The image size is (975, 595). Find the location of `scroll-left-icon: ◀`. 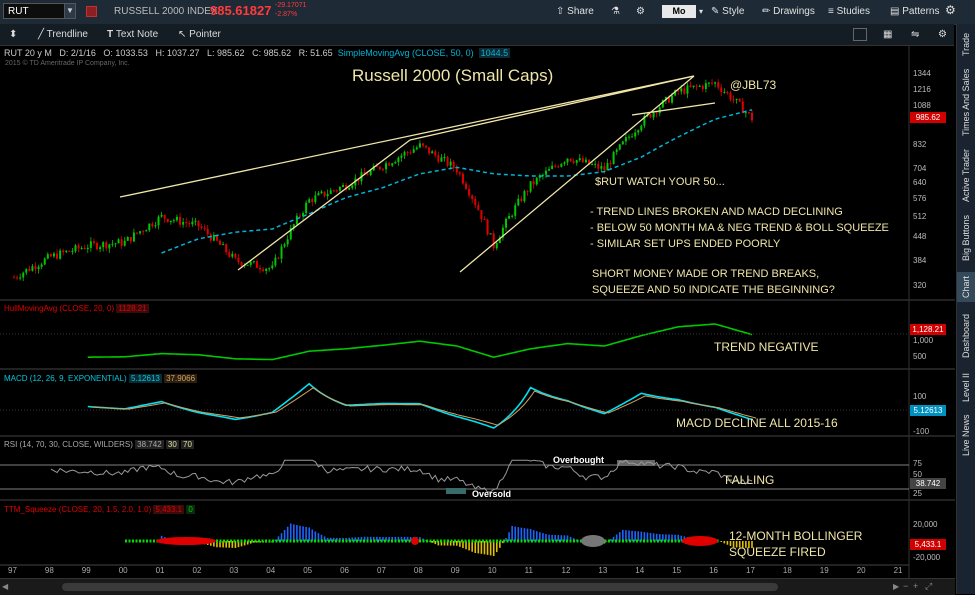

scroll-left-icon: ◀ is located at coordinates (5, 586).